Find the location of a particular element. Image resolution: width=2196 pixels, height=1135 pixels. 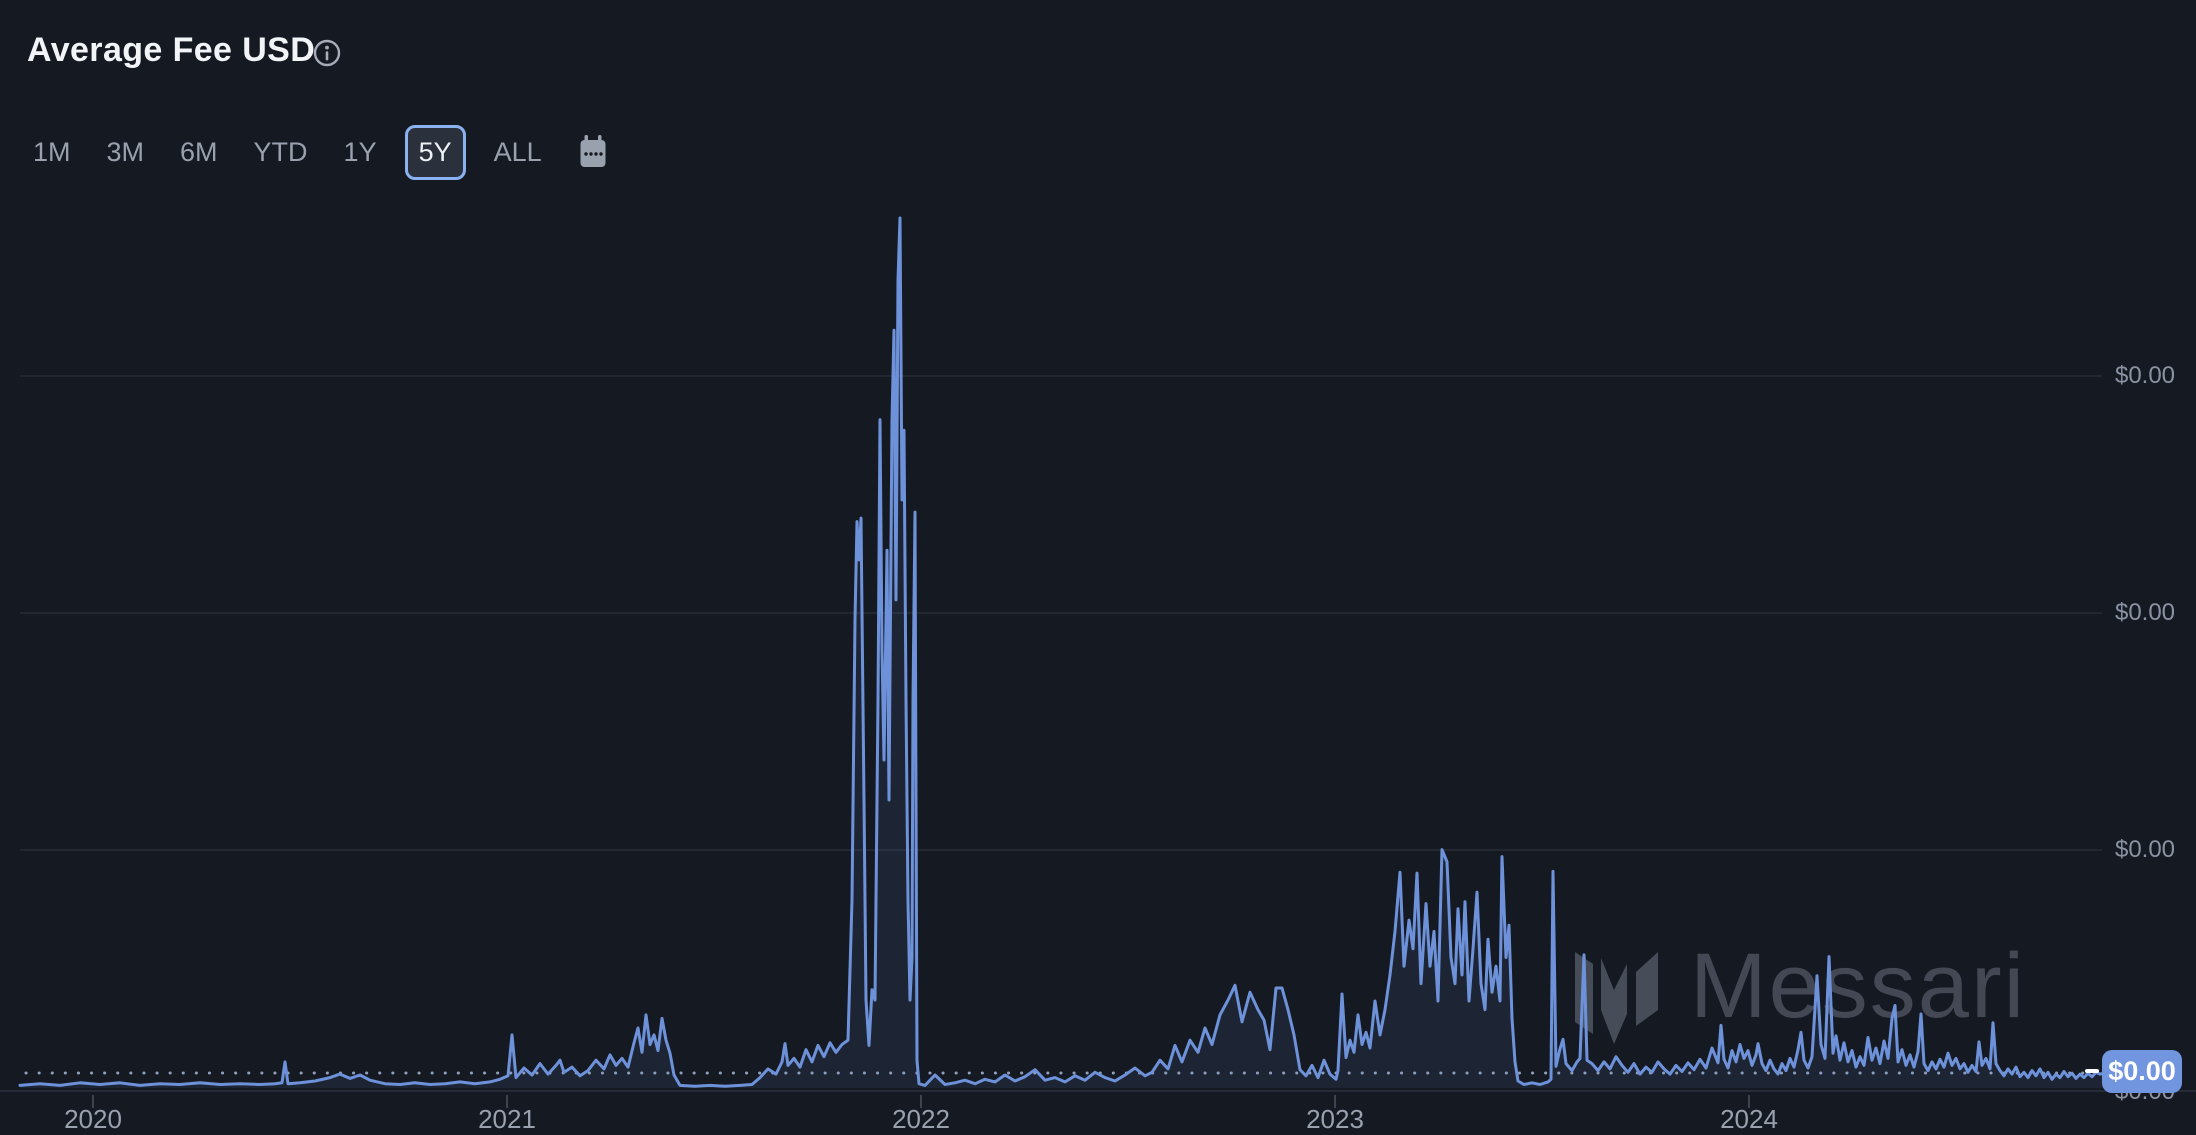

badge-connector is located at coordinates (2092, 1071).